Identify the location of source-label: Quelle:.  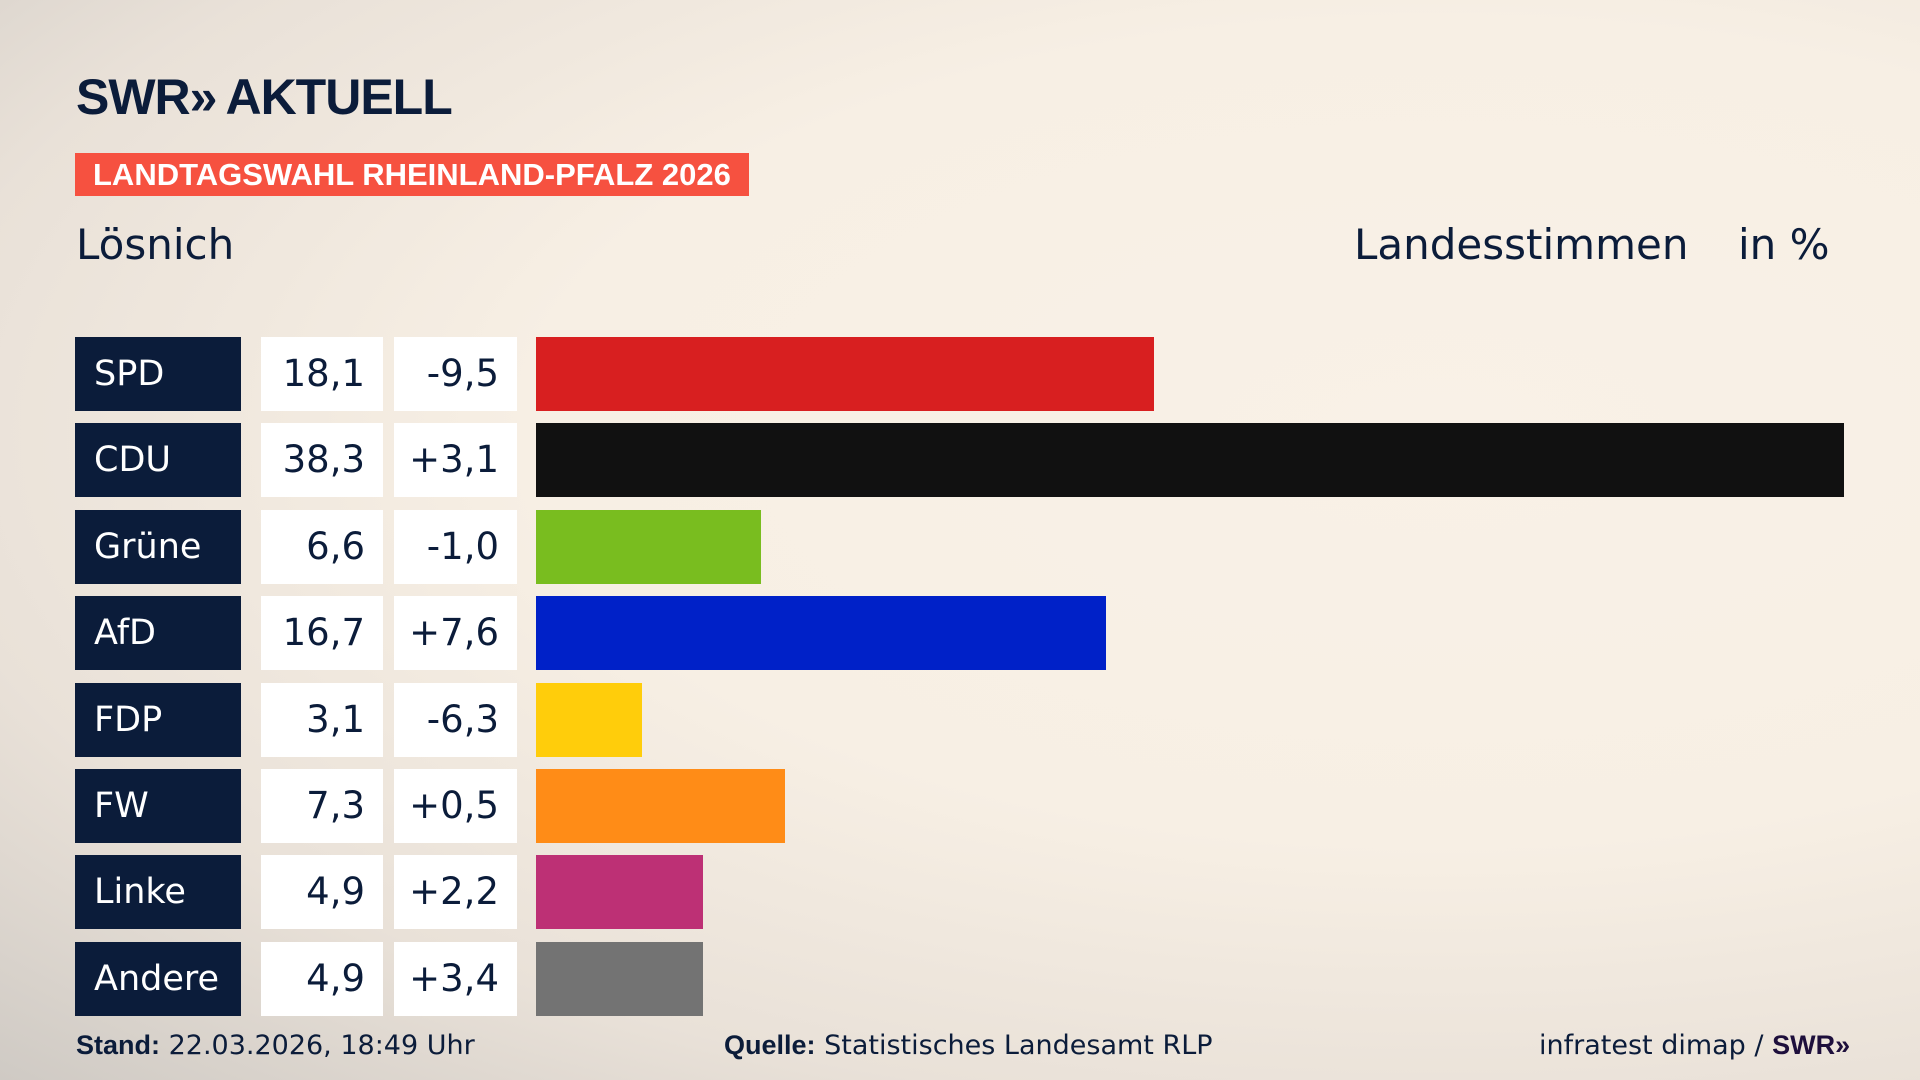
(770, 1045).